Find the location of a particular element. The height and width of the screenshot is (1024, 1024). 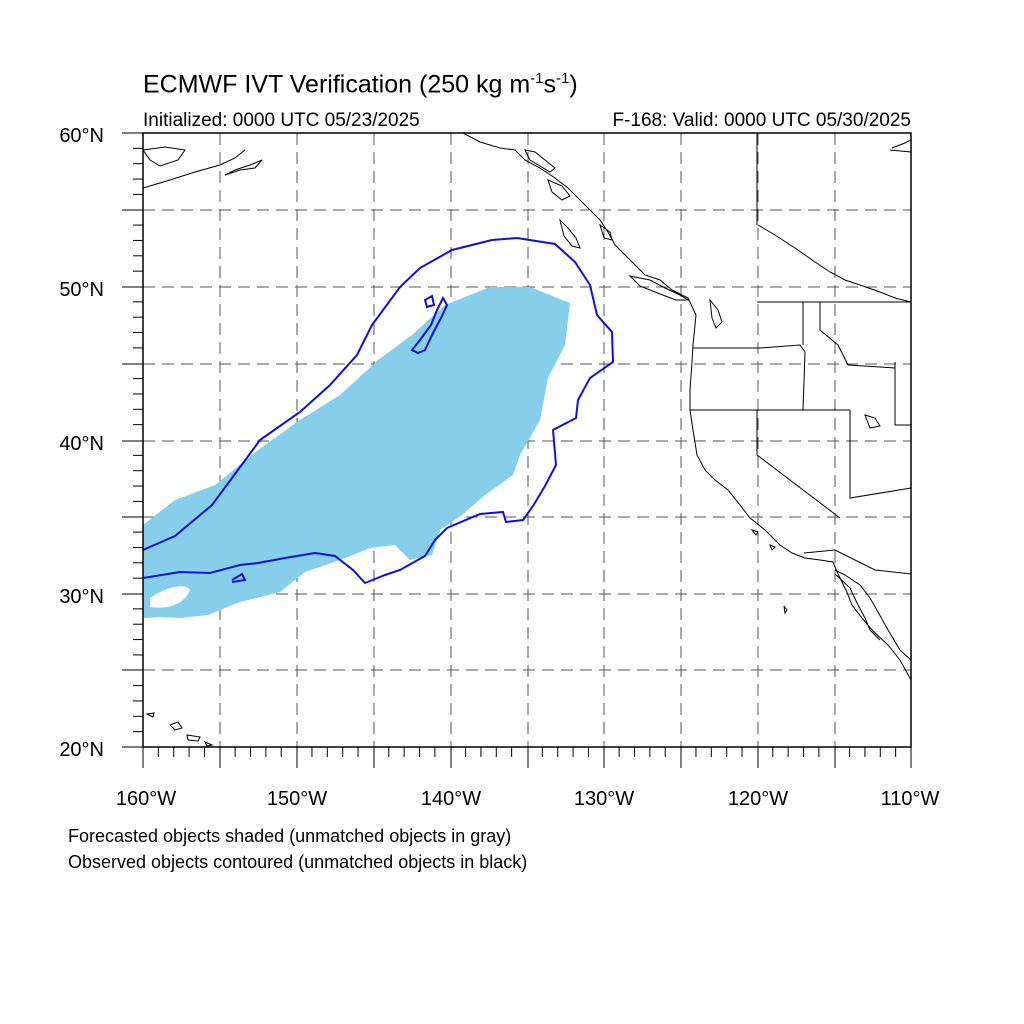

lat-label-30: 30°N is located at coordinates (81, 597).